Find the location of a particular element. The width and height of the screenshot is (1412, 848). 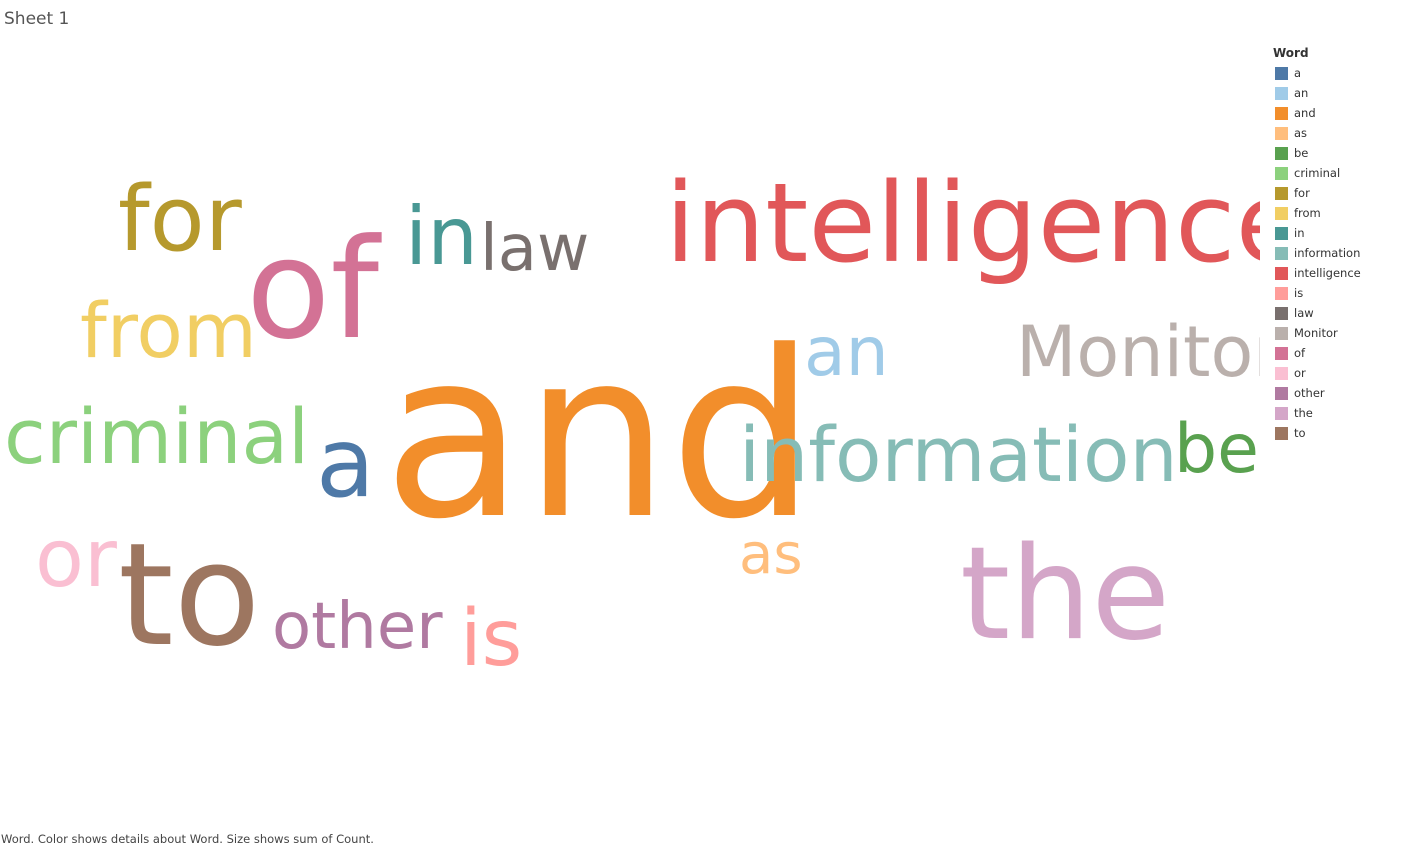

legend-item-be: be is located at coordinates (1317, 153).